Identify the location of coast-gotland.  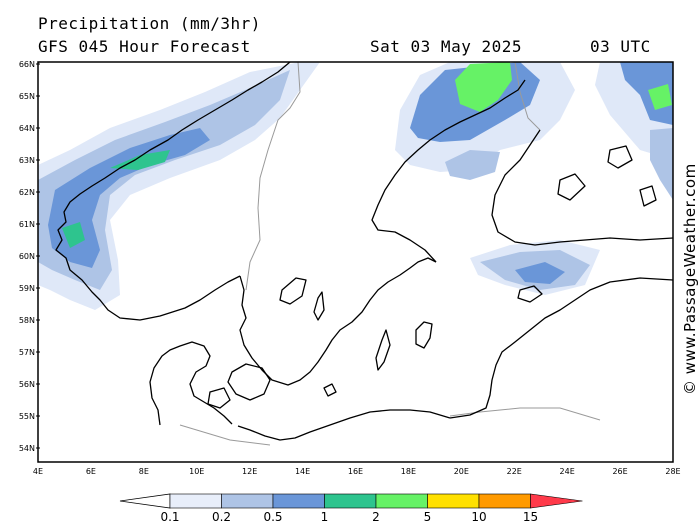
(424, 335).